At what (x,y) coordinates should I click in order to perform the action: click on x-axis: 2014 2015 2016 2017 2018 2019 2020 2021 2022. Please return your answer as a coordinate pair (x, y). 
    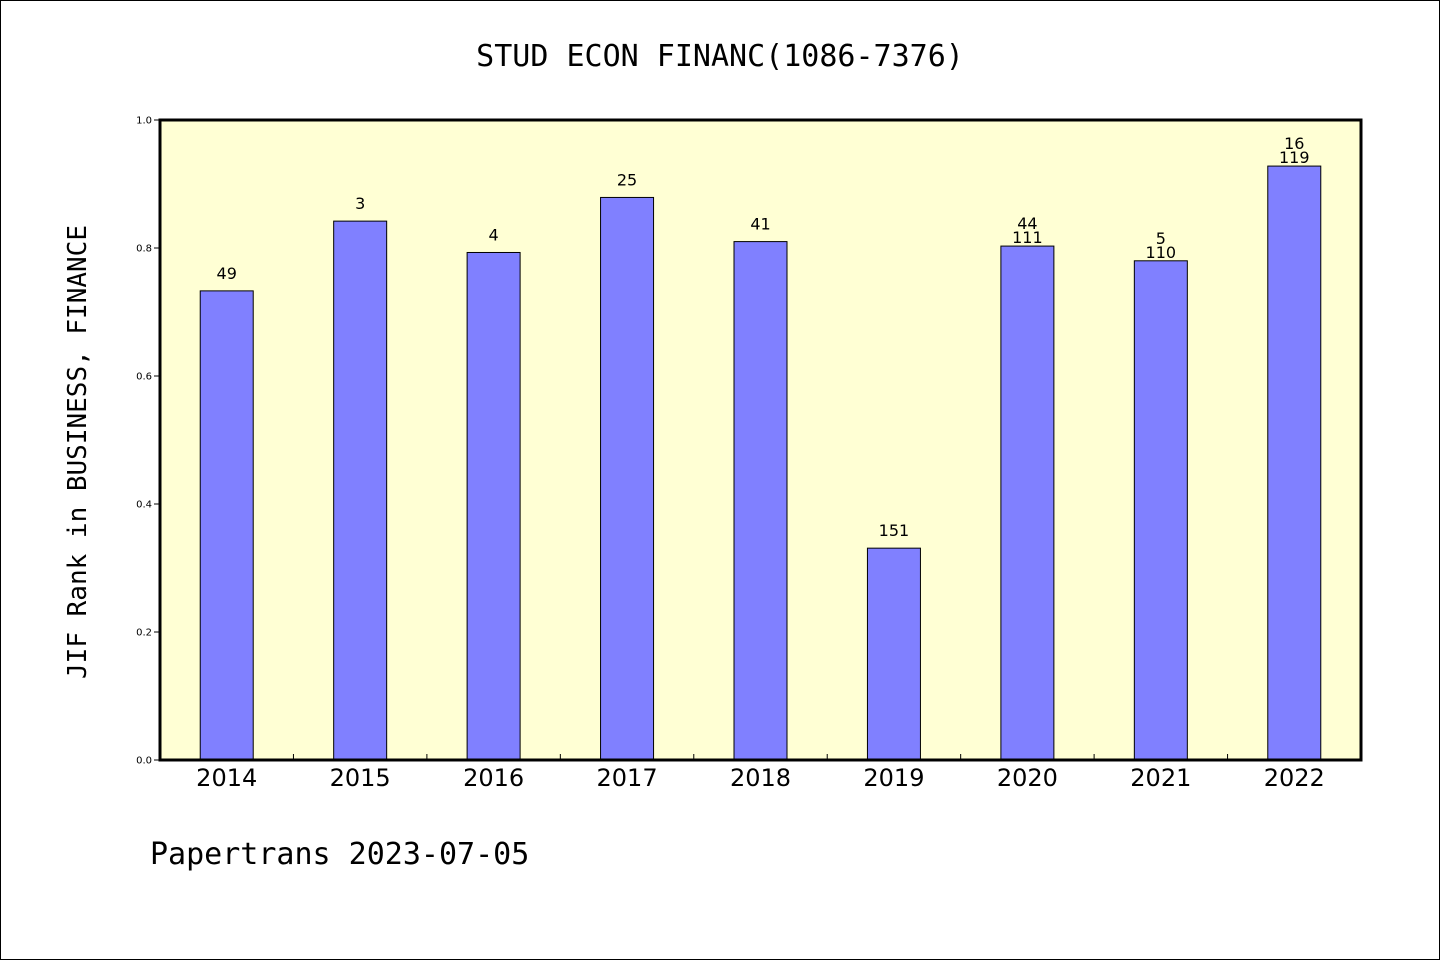
    Looking at the image, I should click on (760, 773).